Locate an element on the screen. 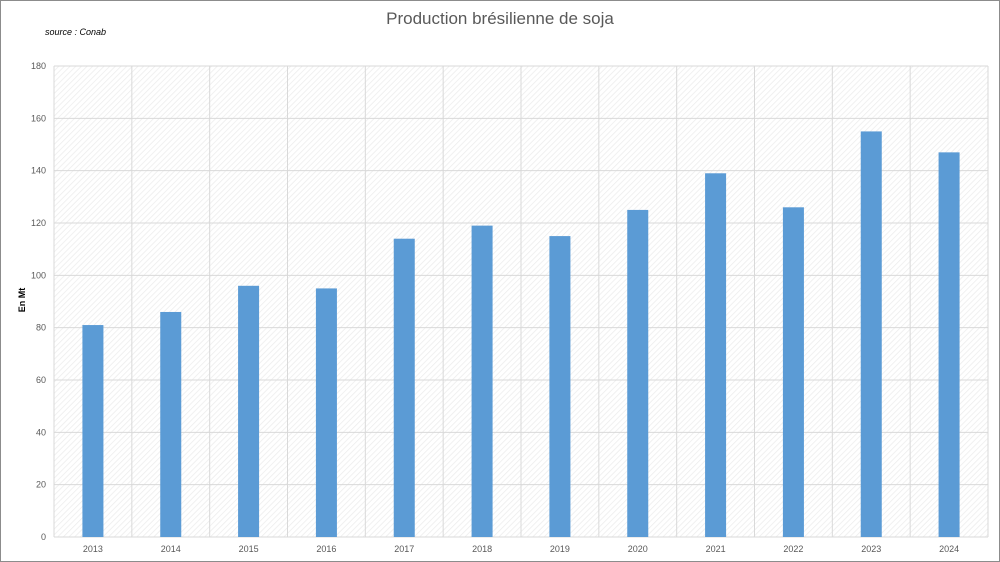 The image size is (1000, 562). x-tick-label: 2018 is located at coordinates (482, 549).